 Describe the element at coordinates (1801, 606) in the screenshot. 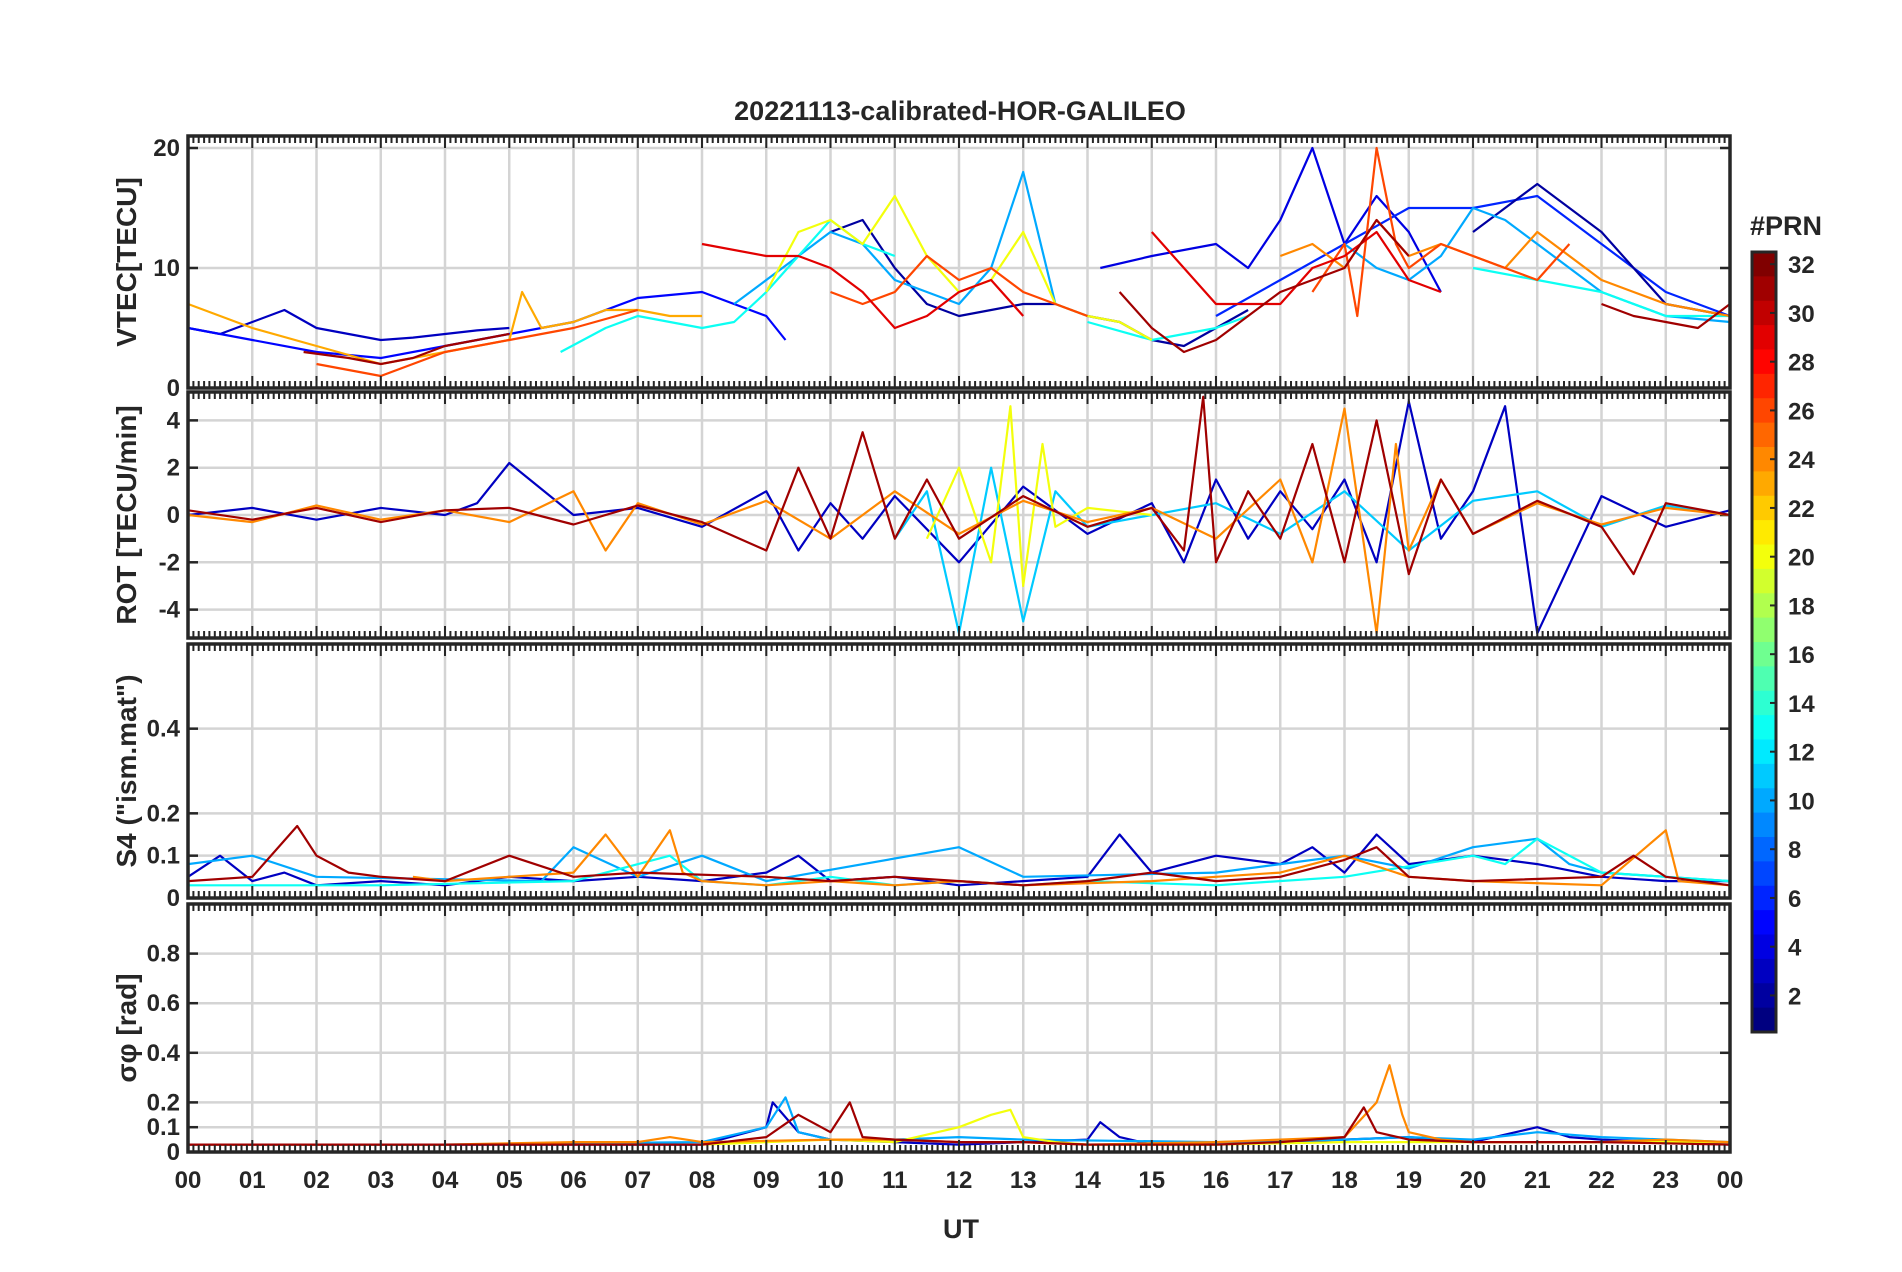

I see `colorbar-tick-label: 18` at that location.